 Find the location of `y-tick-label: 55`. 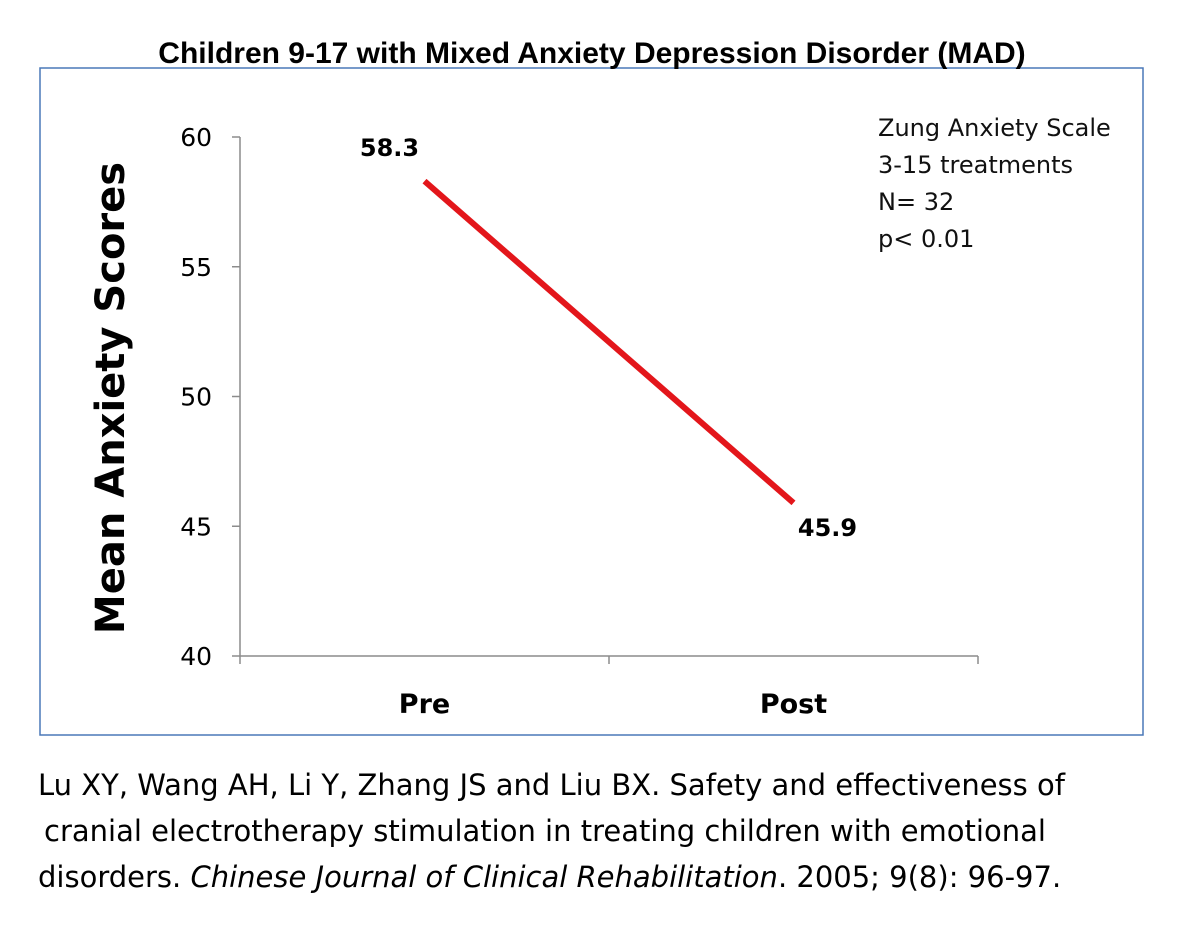

y-tick-label: 55 is located at coordinates (196, 267).